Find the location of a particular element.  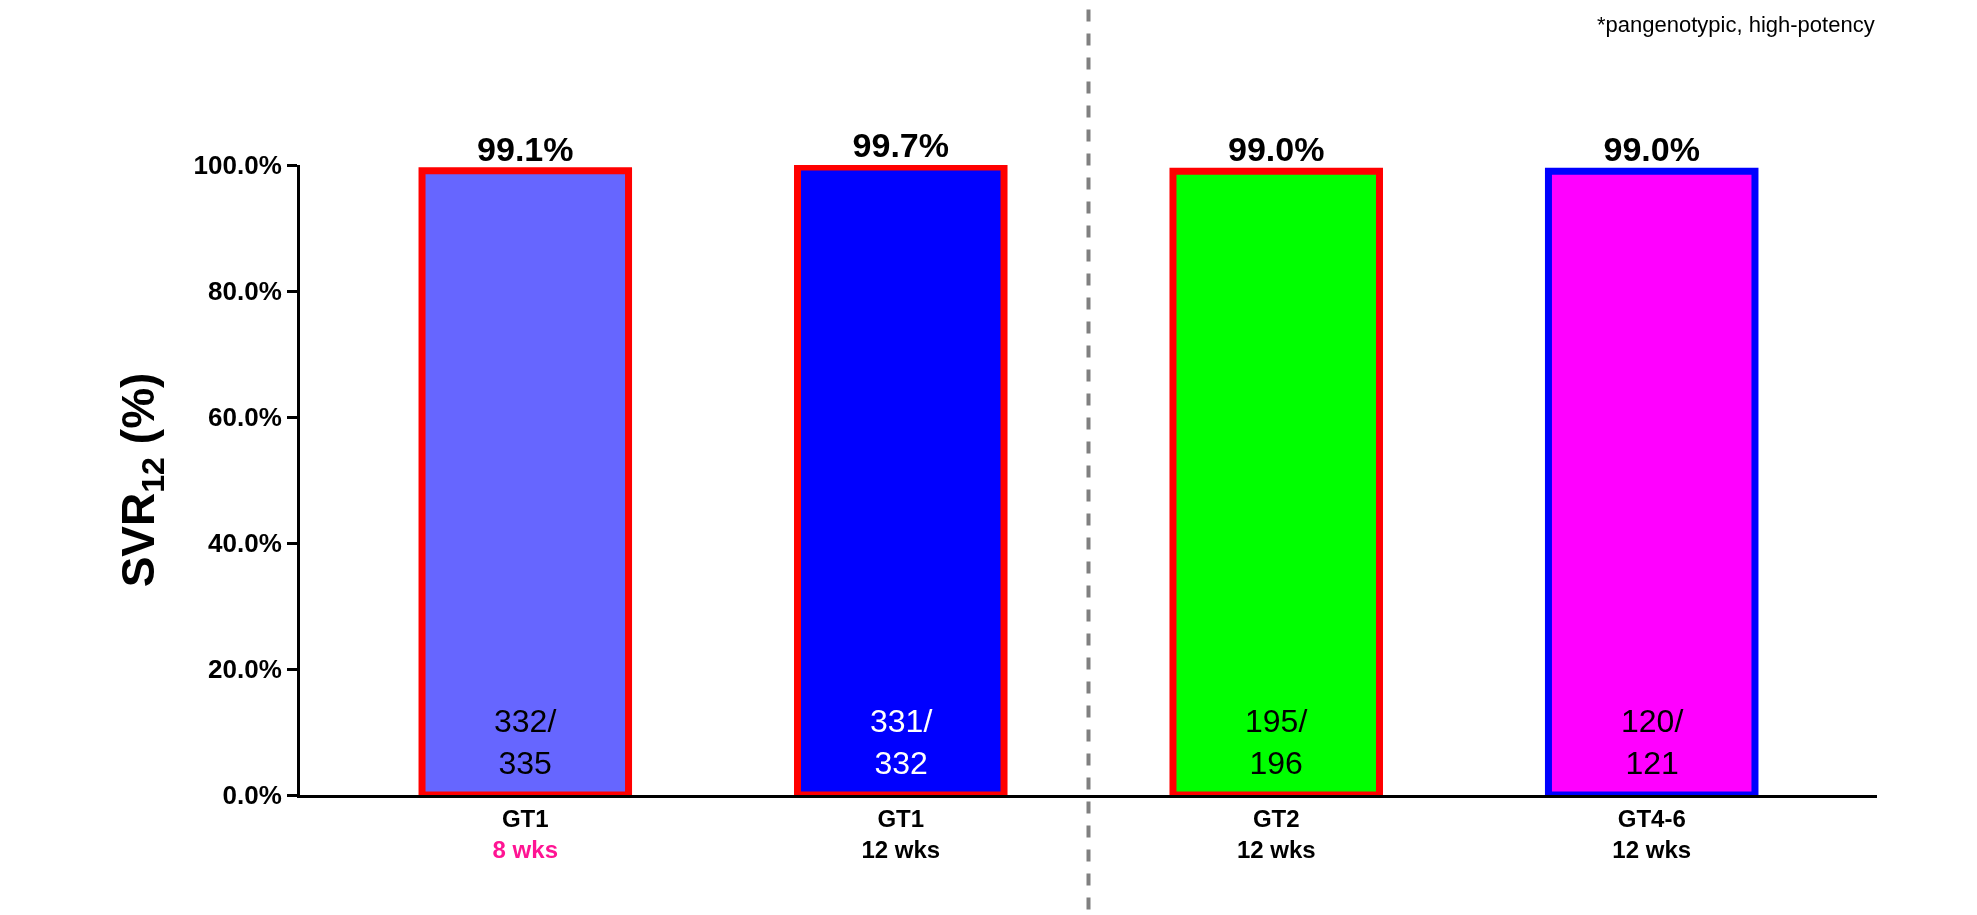

y-tick-label: 0.0% is located at coordinates (252, 795).